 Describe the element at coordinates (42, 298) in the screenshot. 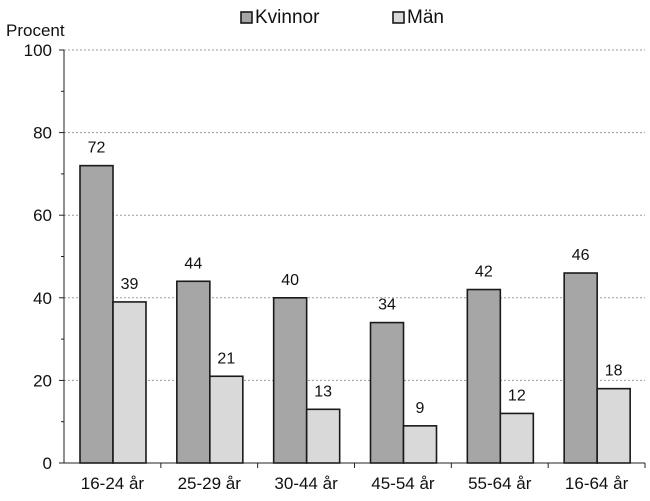

I see `y-tick-label: 40` at that location.